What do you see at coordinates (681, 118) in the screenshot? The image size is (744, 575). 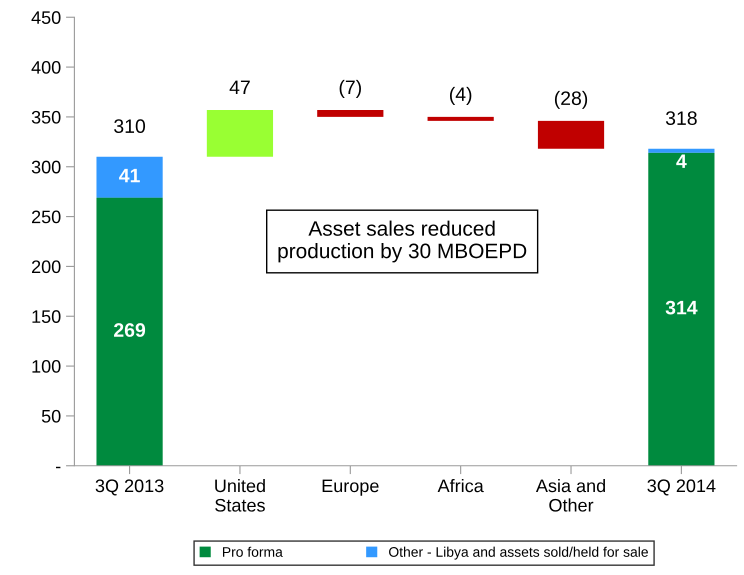 I see `total-label: 318` at bounding box center [681, 118].